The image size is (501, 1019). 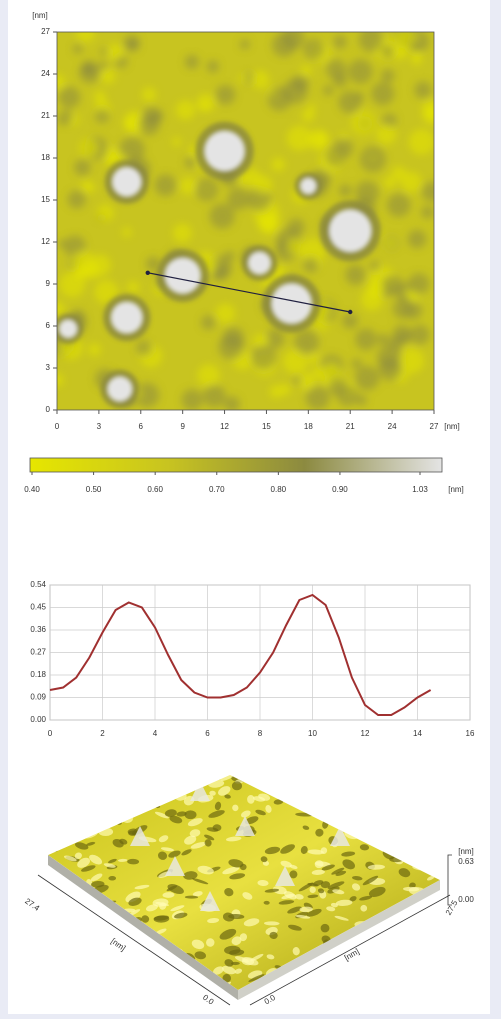 What do you see at coordinates (249, 292) in the screenshot?
I see `profile-line` at bounding box center [249, 292].